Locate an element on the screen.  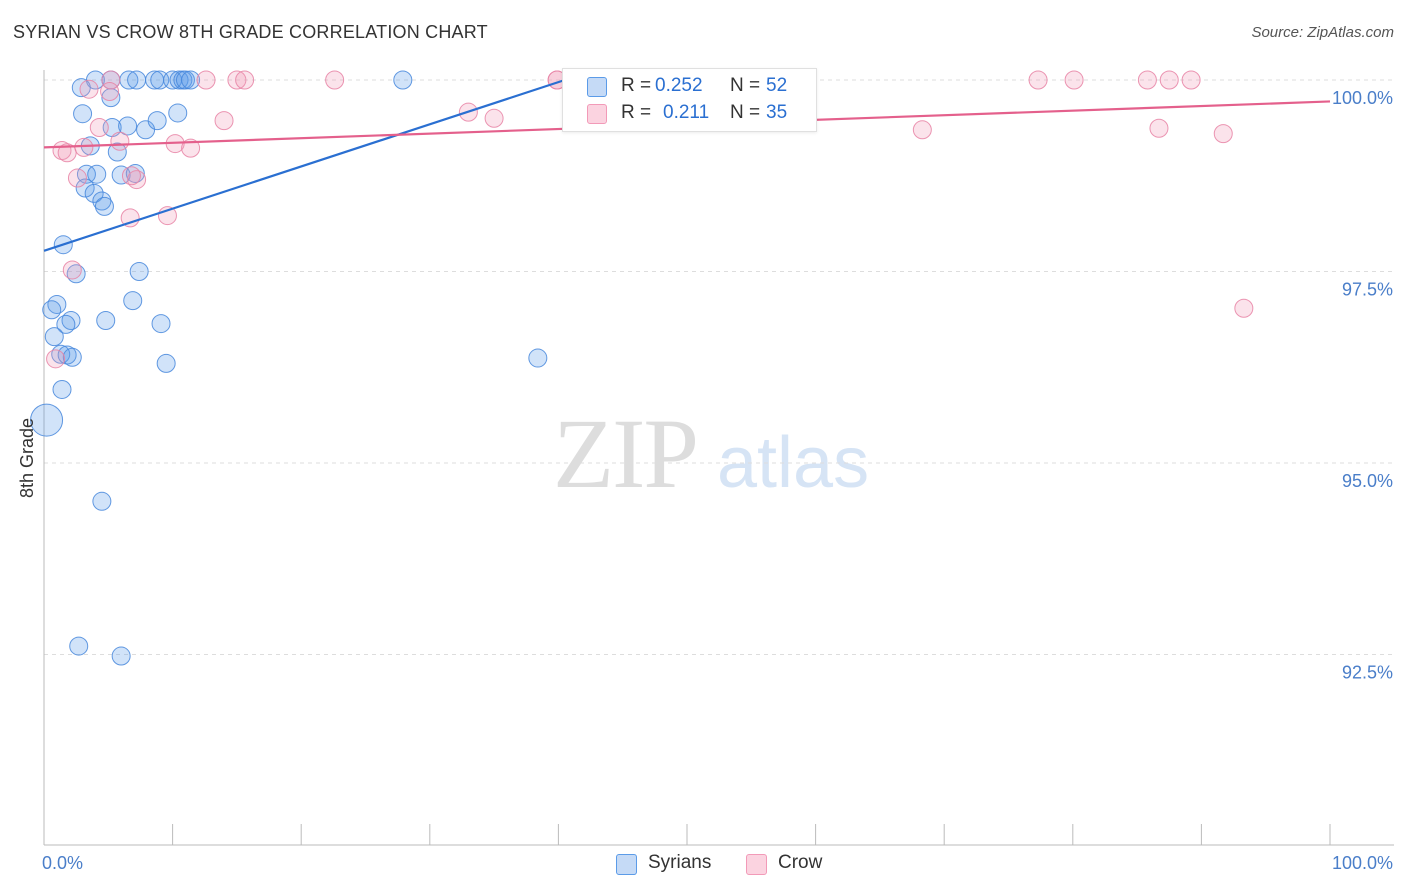
crow-n-label: N = is located at coordinates (745, 112).